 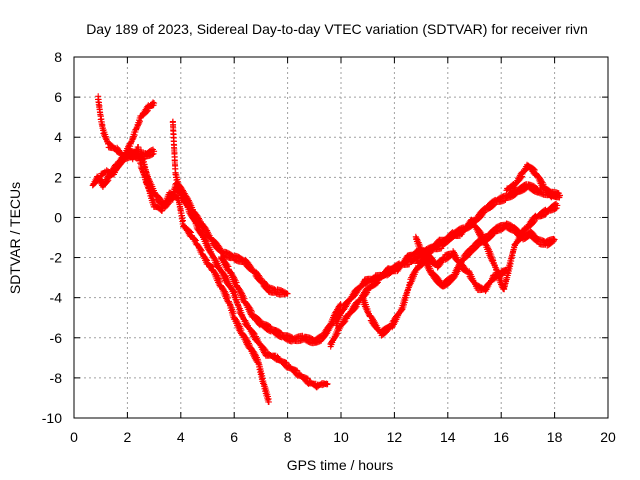 I want to click on y-tick-label: -6, so click(x=56, y=338).